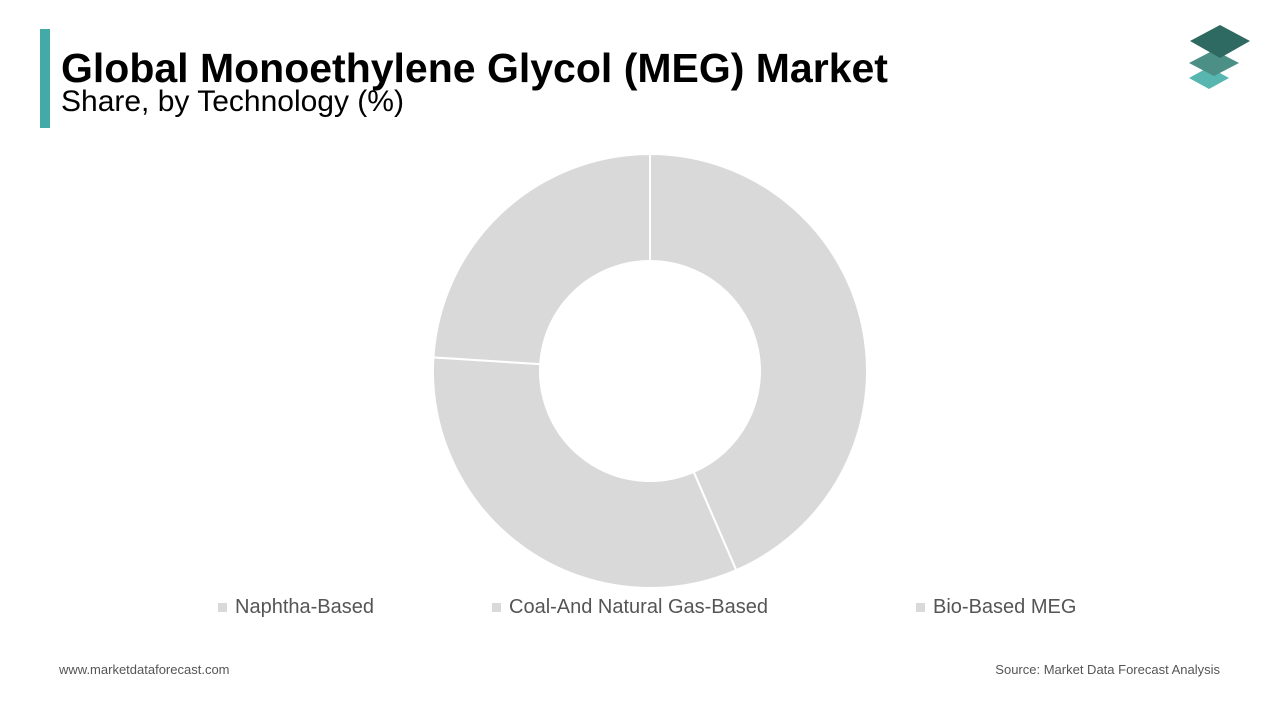 Image resolution: width=1280 pixels, height=720 pixels. I want to click on footer-source: Source: Market Data Forecast Analysis, so click(1107, 669).